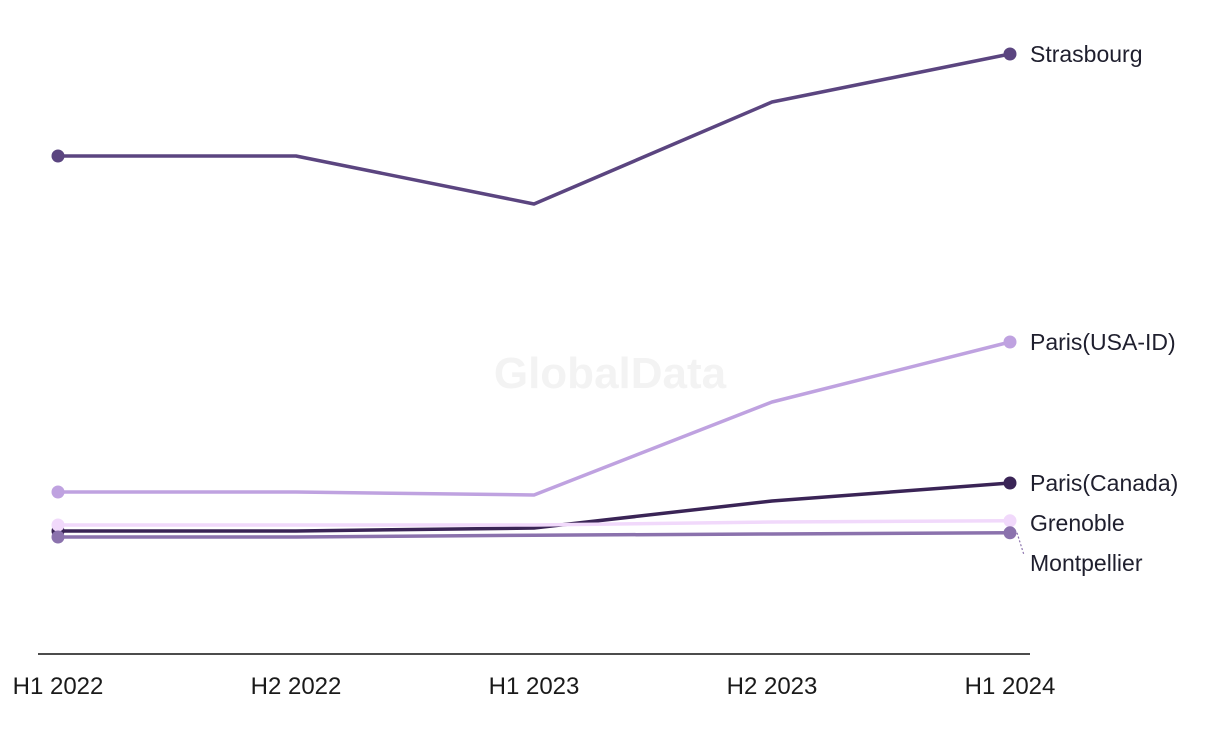 This screenshot has height=744, width=1220. I want to click on x-axis-ticks: H1 2022 H2 2022 H1 2023 H2 2023 H1 2024, so click(534, 686).